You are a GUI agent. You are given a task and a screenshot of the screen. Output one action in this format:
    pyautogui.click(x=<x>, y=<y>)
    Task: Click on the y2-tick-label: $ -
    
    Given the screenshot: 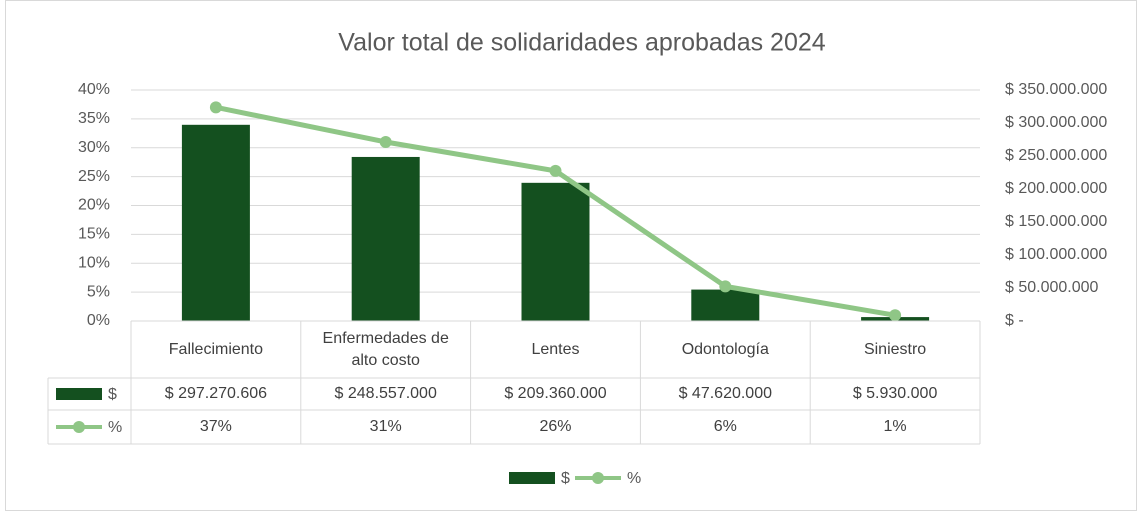 What is the action you would take?
    pyautogui.click(x=1014, y=320)
    